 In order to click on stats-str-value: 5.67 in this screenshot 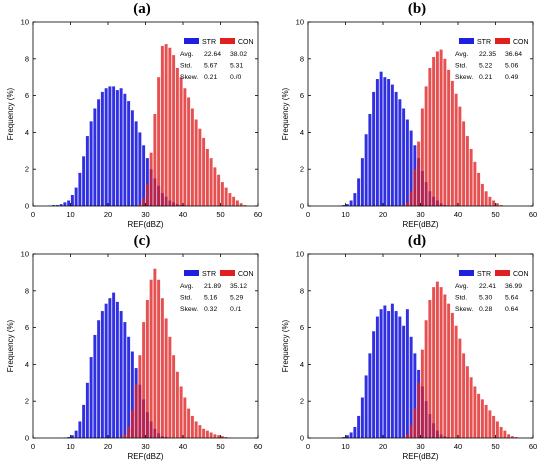, I will do `click(210, 66)`.